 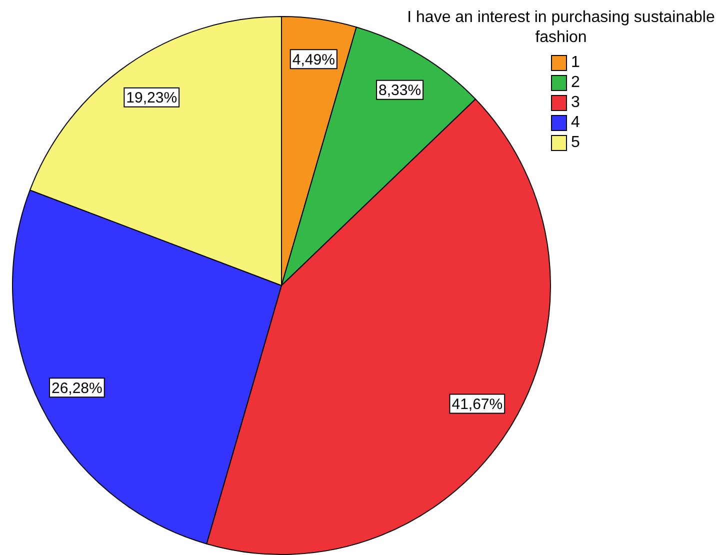 I want to click on data-label: 41,67%, so click(x=477, y=404).